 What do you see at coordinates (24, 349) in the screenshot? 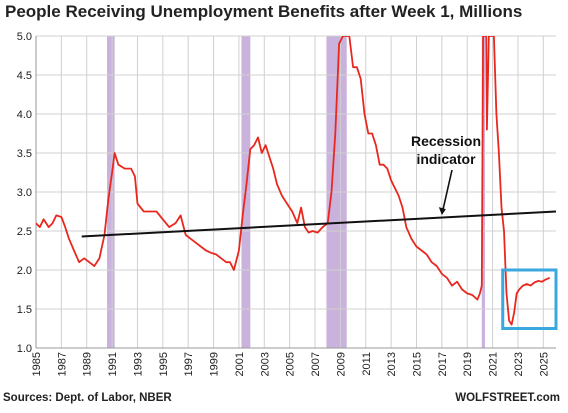
I see `y-tick-label: 1.0` at bounding box center [24, 349].